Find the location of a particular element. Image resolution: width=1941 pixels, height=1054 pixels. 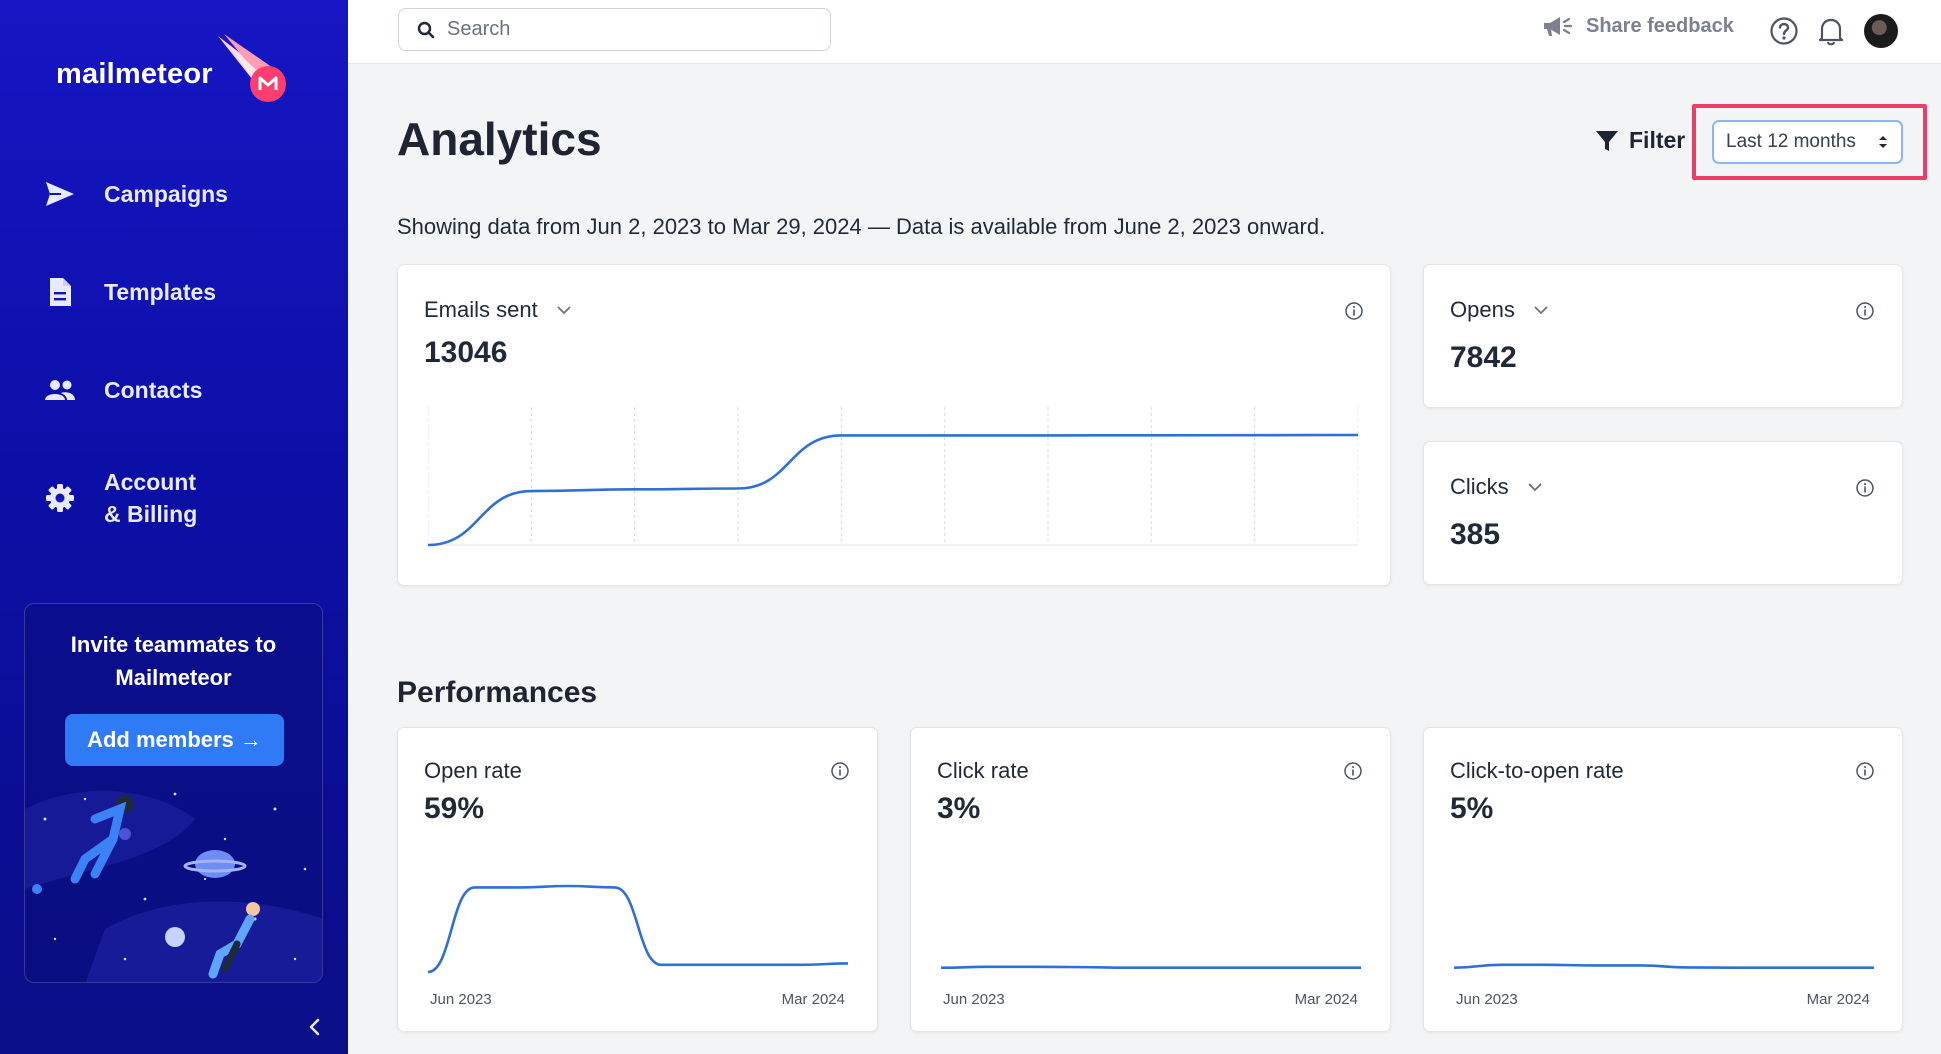

sidebar-item-label: Campaigns is located at coordinates (166, 194).